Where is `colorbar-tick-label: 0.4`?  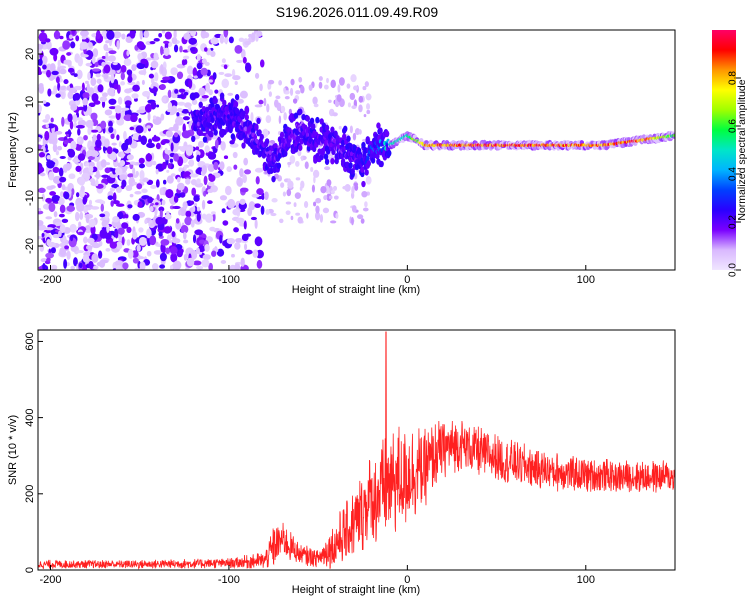
colorbar-tick-label: 0.4 is located at coordinates (733, 174).